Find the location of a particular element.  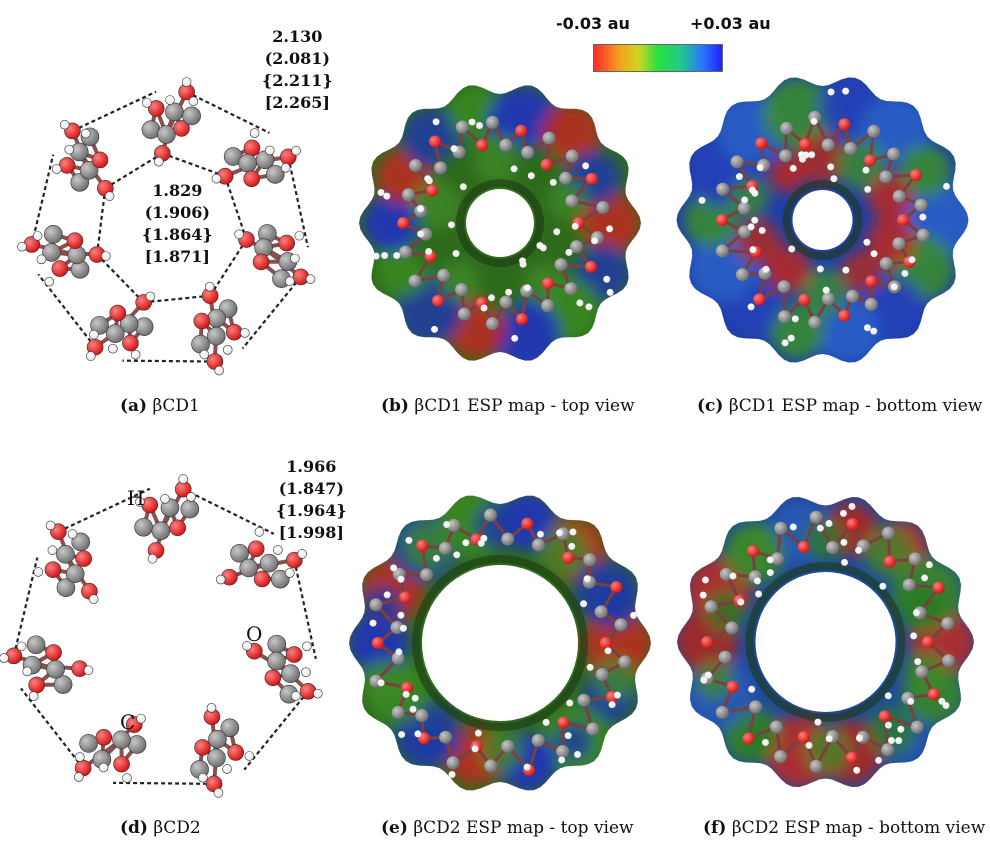

value-line: [1.998] is located at coordinates (311, 532).